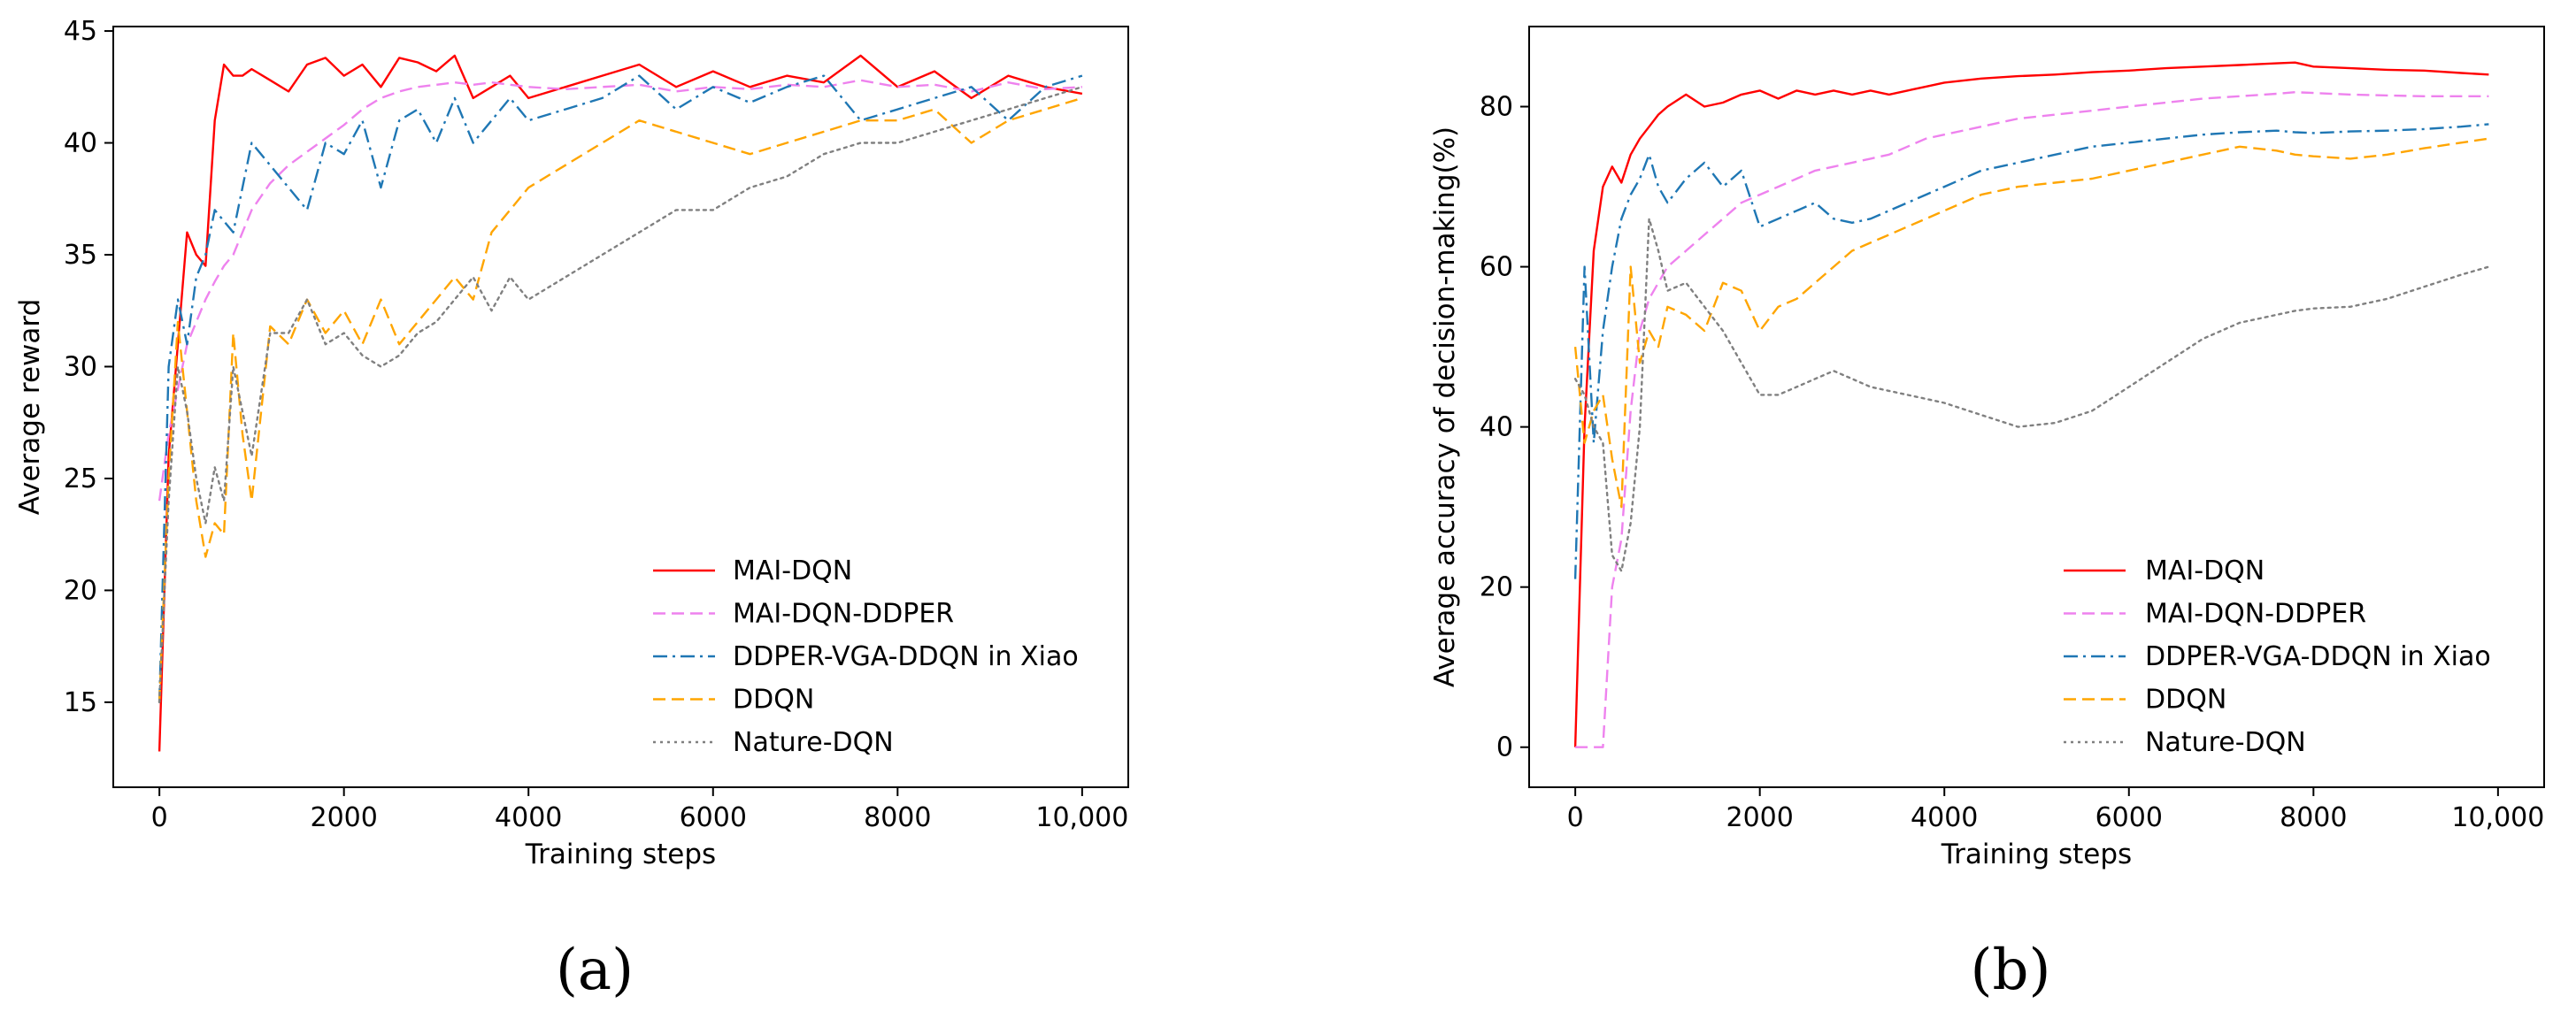 The image size is (2576, 1019). What do you see at coordinates (2185, 701) in the screenshot?
I see `legend-label-b-3: DDQN` at bounding box center [2185, 701].